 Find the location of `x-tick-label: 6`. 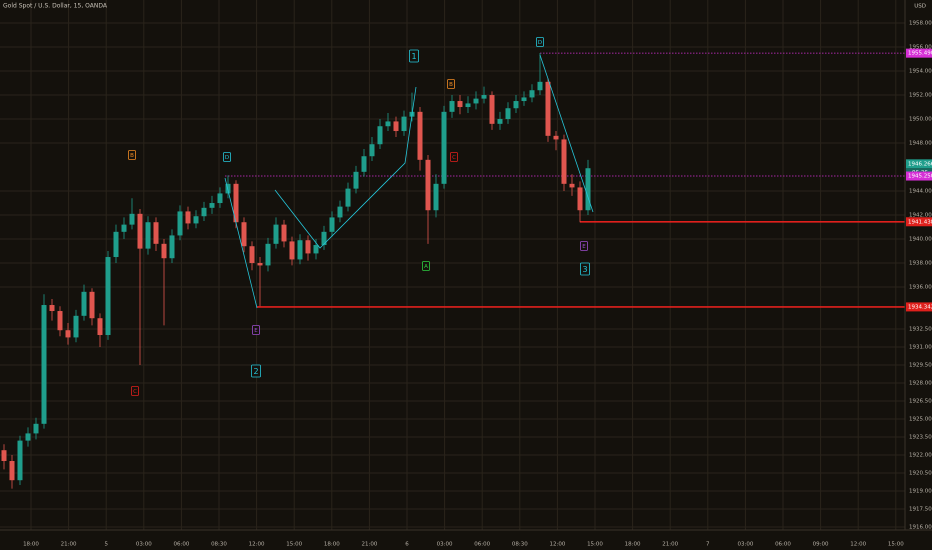

x-tick-label: 6 is located at coordinates (407, 545).